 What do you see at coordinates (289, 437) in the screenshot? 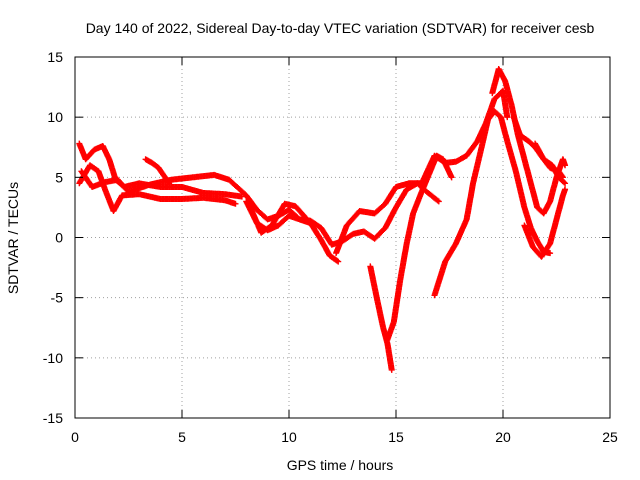
I see `x-tick-label: 10` at bounding box center [289, 437].